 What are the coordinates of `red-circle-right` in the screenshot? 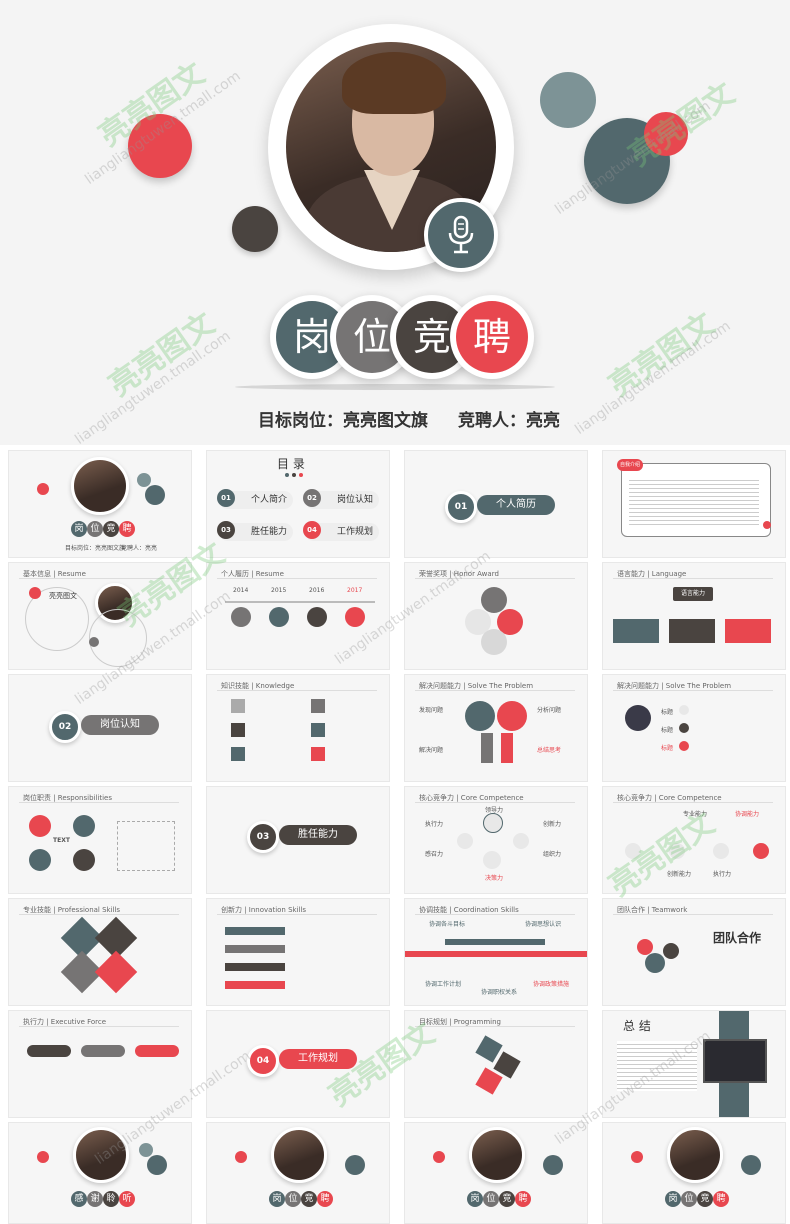 It's located at (666, 134).